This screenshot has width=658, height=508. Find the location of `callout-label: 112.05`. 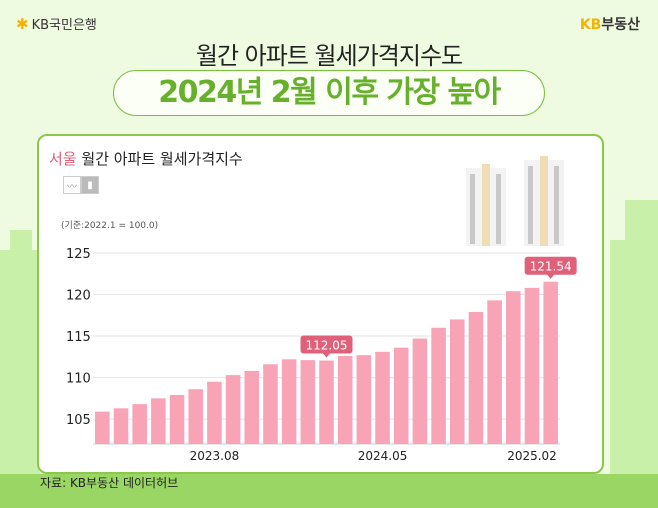

callout-label: 112.05 is located at coordinates (327, 346).